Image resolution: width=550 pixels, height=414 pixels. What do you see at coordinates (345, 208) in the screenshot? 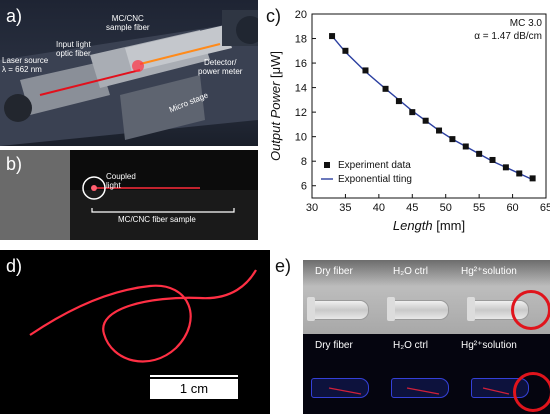
I see `x-tick-label: 35` at bounding box center [345, 208].